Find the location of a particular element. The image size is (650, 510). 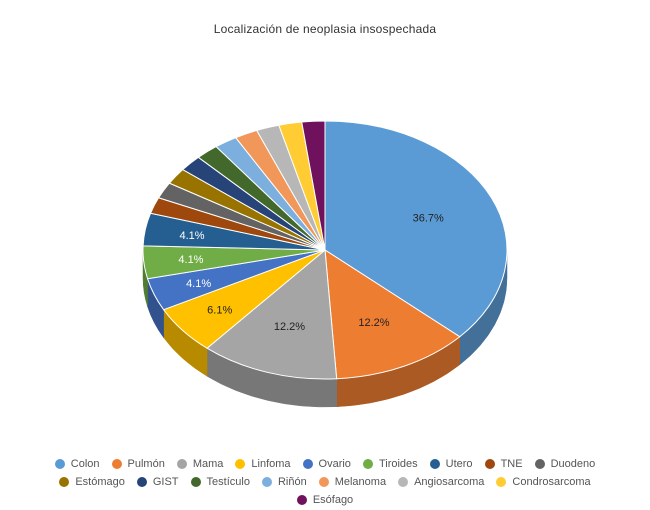

legend-item-ovario: Ovario is located at coordinates (326, 464).